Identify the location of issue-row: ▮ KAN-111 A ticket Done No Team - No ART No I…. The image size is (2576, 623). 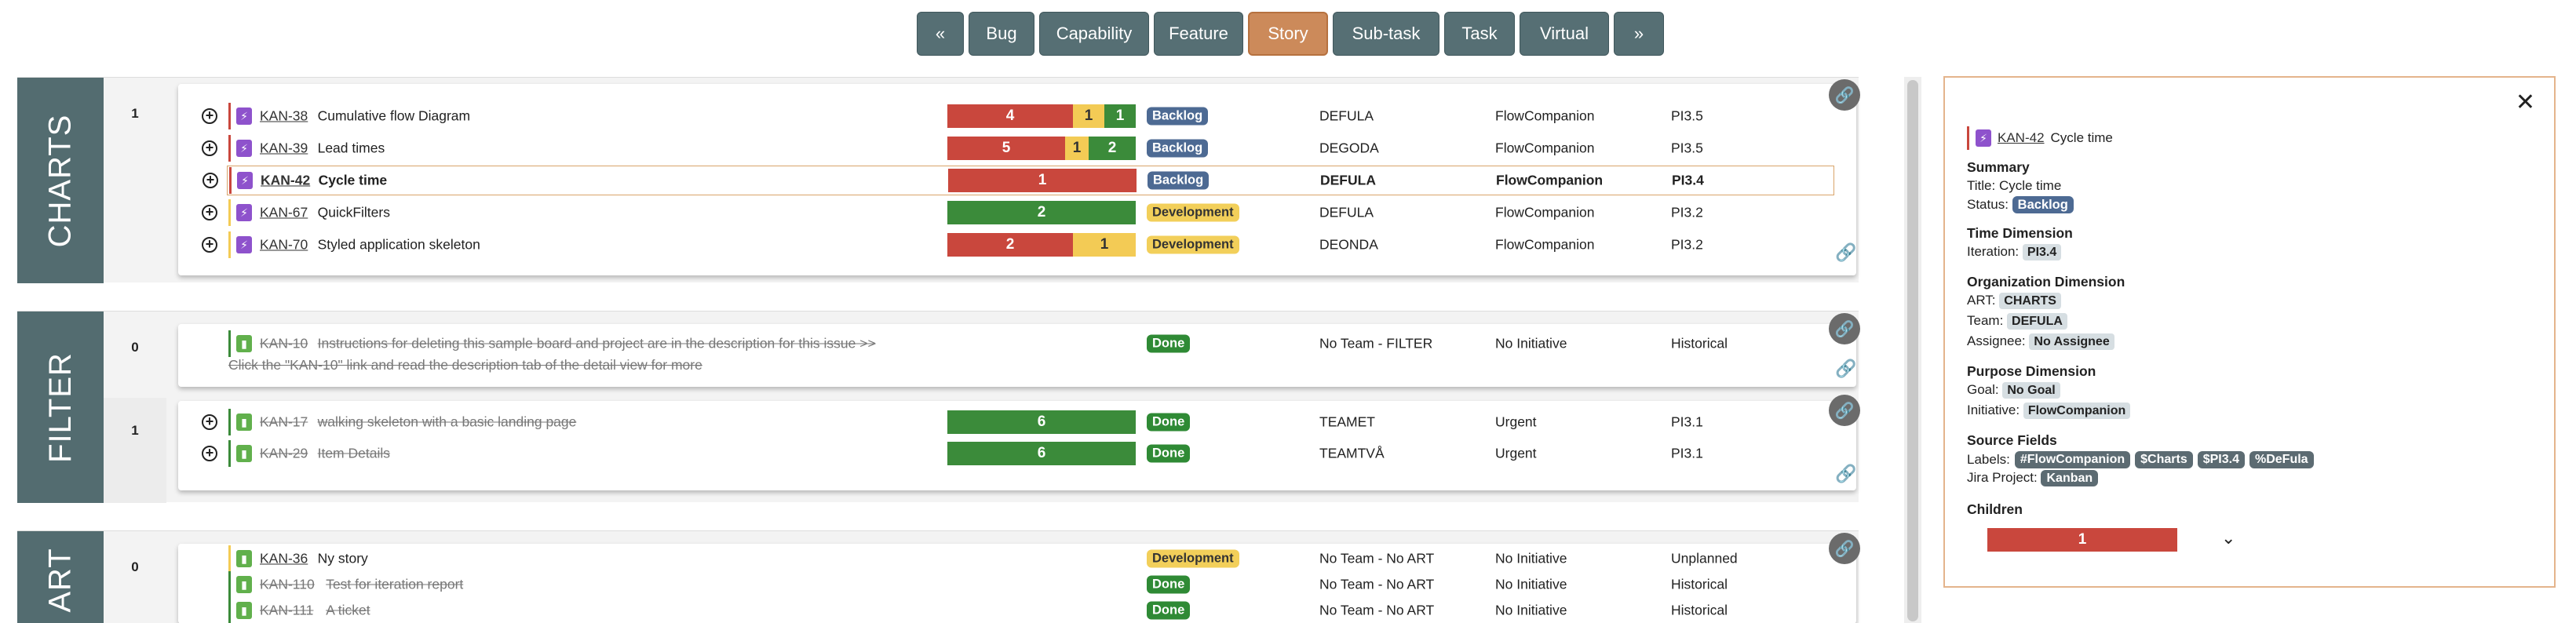
(1017, 610).